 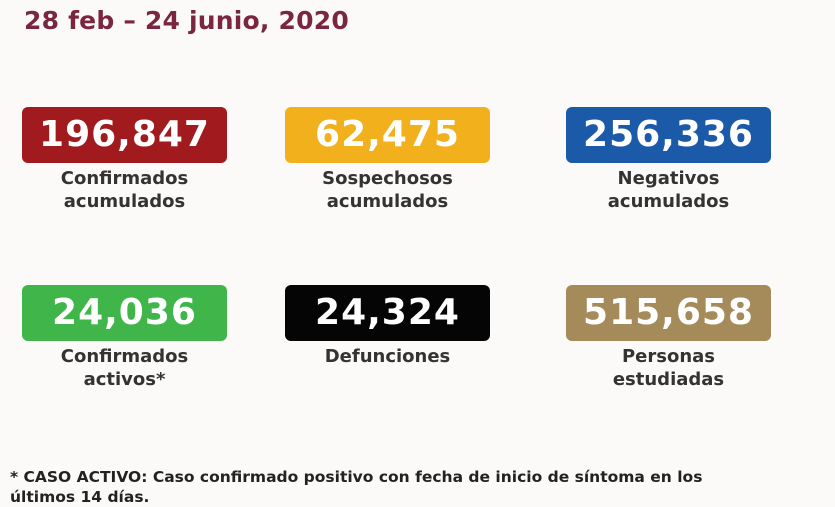 What do you see at coordinates (387, 190) in the screenshot?
I see `stat-label: Sospechosos acumulados` at bounding box center [387, 190].